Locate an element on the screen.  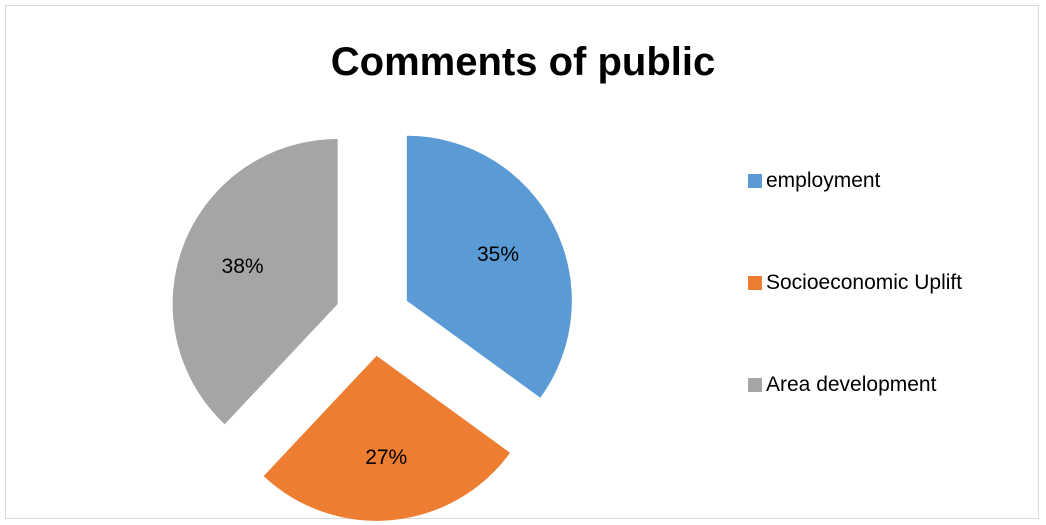
chart-title: Comments of public is located at coordinates (523, 62).